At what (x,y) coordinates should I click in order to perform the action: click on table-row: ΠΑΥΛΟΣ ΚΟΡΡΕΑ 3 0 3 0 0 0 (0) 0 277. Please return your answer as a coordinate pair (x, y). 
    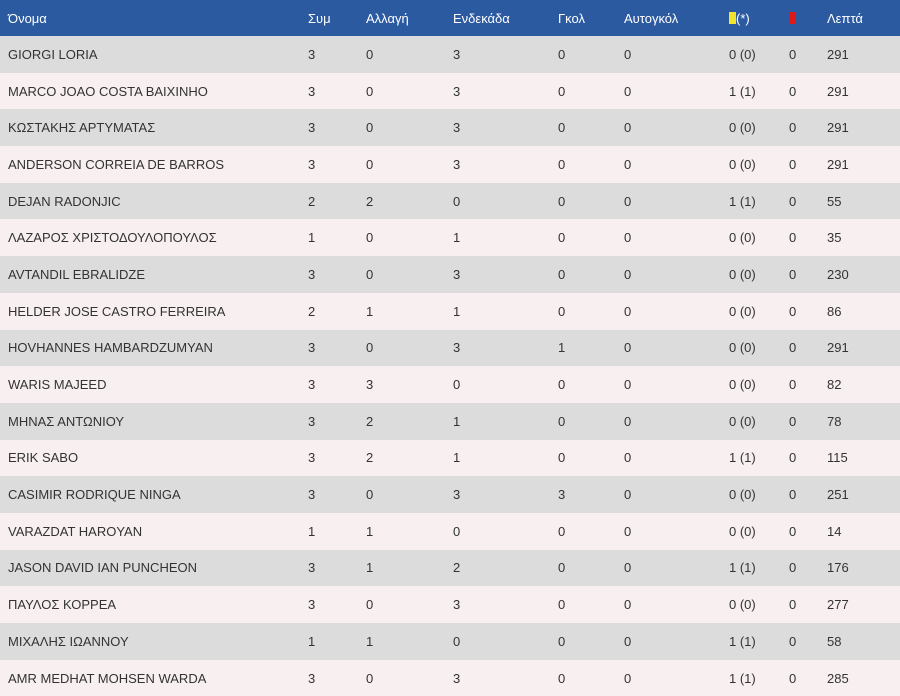
    Looking at the image, I should click on (450, 604).